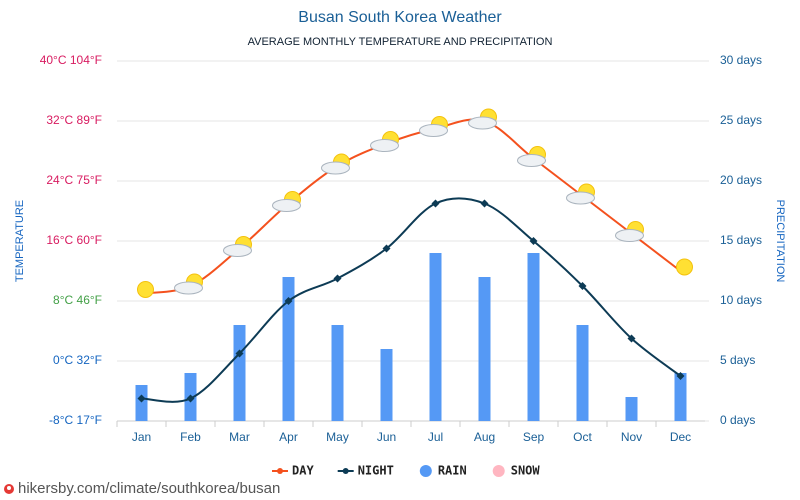 This screenshot has height=500, width=800. I want to click on legend-label: RAIN, so click(452, 471).